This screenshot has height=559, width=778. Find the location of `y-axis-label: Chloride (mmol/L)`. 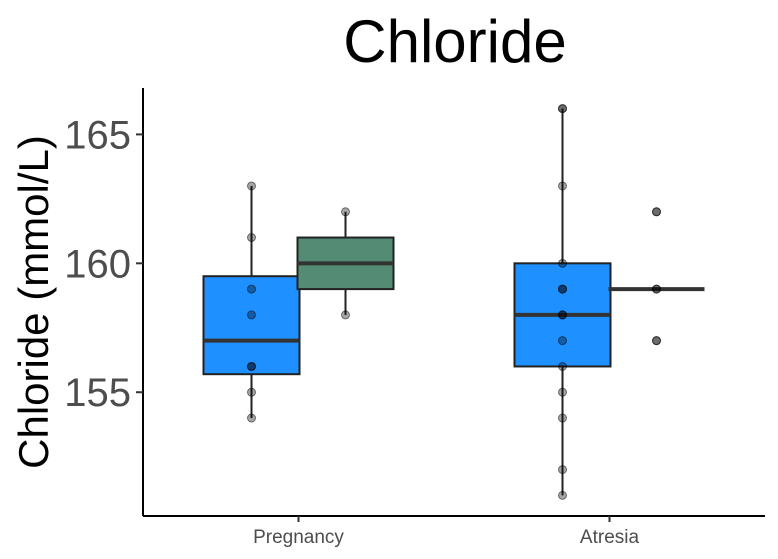

y-axis-label: Chloride (mmol/L) is located at coordinates (33, 302).